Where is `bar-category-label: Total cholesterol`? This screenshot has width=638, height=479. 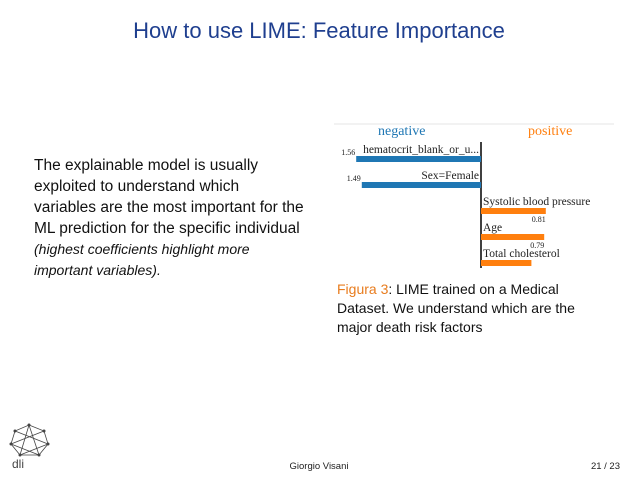 bar-category-label: Total cholesterol is located at coordinates (521, 254).